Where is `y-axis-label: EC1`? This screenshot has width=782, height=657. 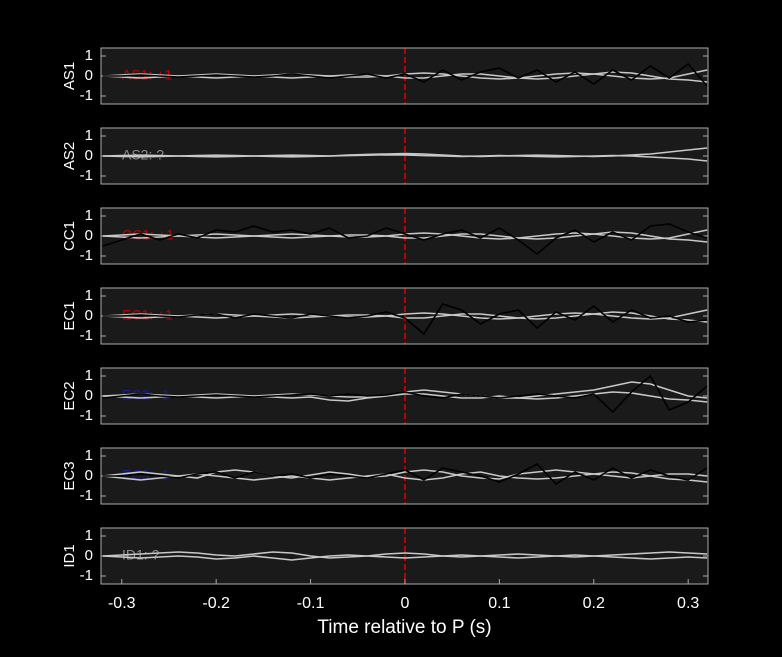 y-axis-label: EC1 is located at coordinates (69, 315).